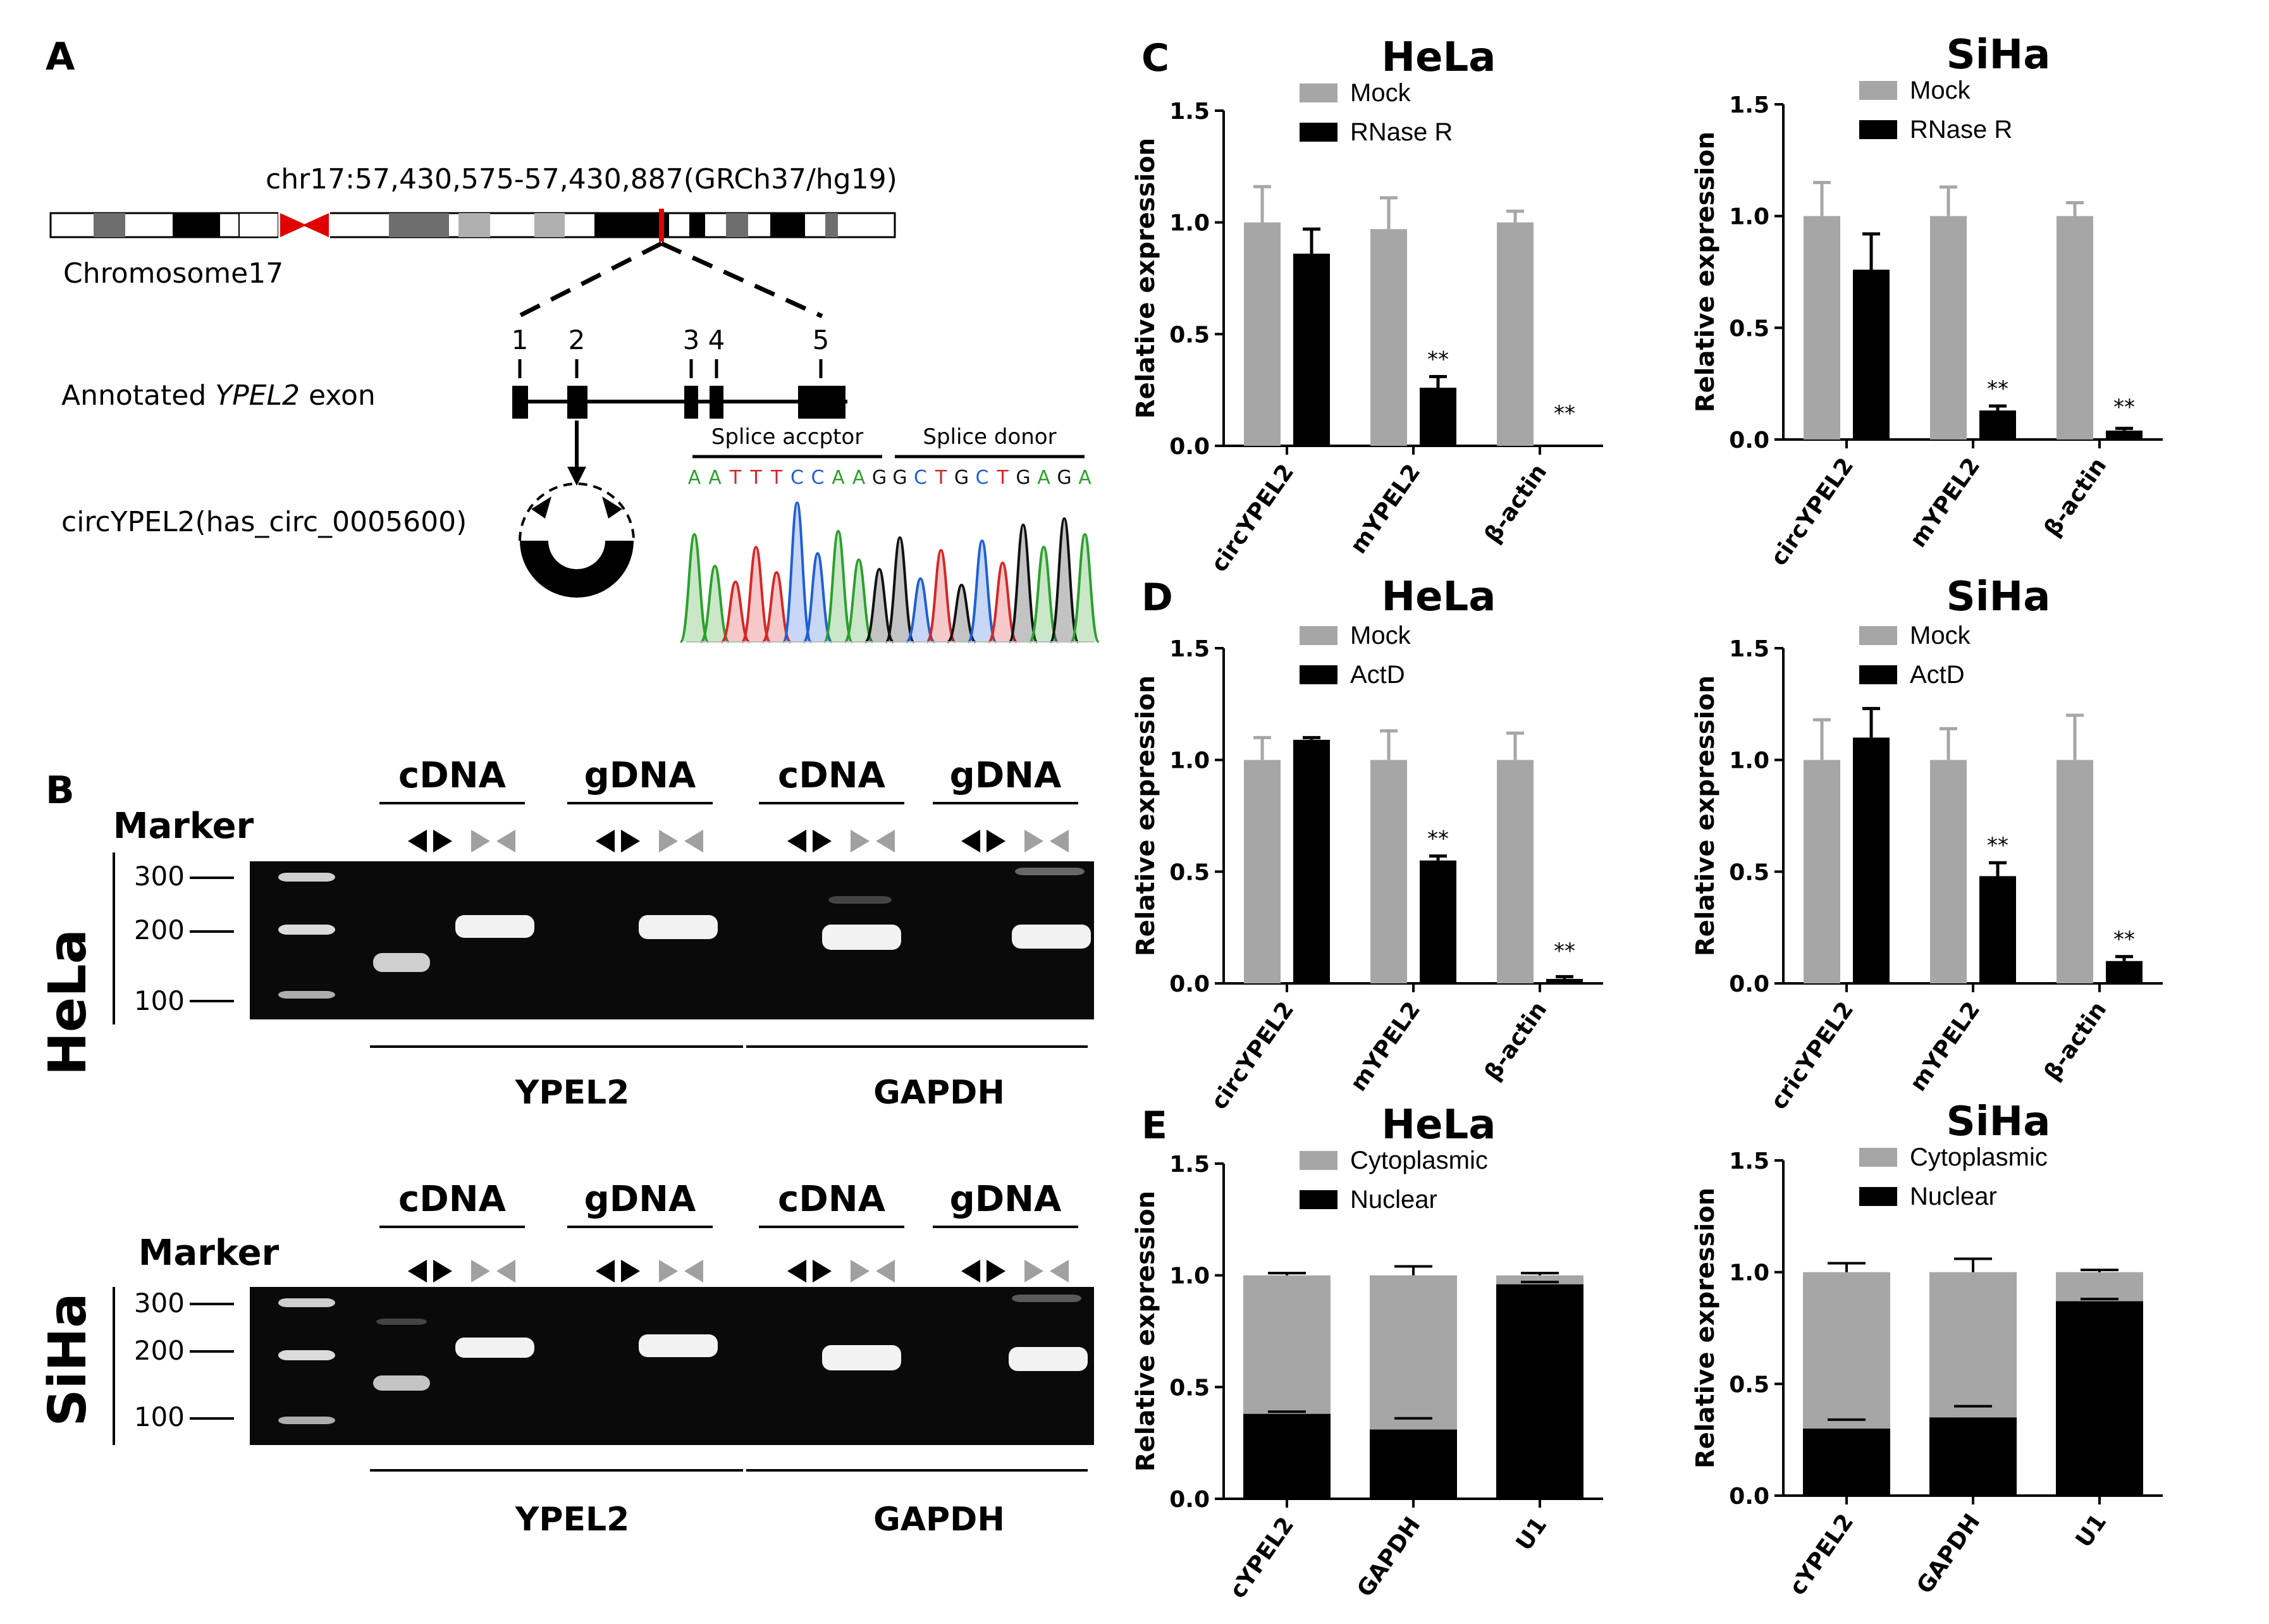  I want to click on splice-donor-label: Splice donor, so click(990, 437).